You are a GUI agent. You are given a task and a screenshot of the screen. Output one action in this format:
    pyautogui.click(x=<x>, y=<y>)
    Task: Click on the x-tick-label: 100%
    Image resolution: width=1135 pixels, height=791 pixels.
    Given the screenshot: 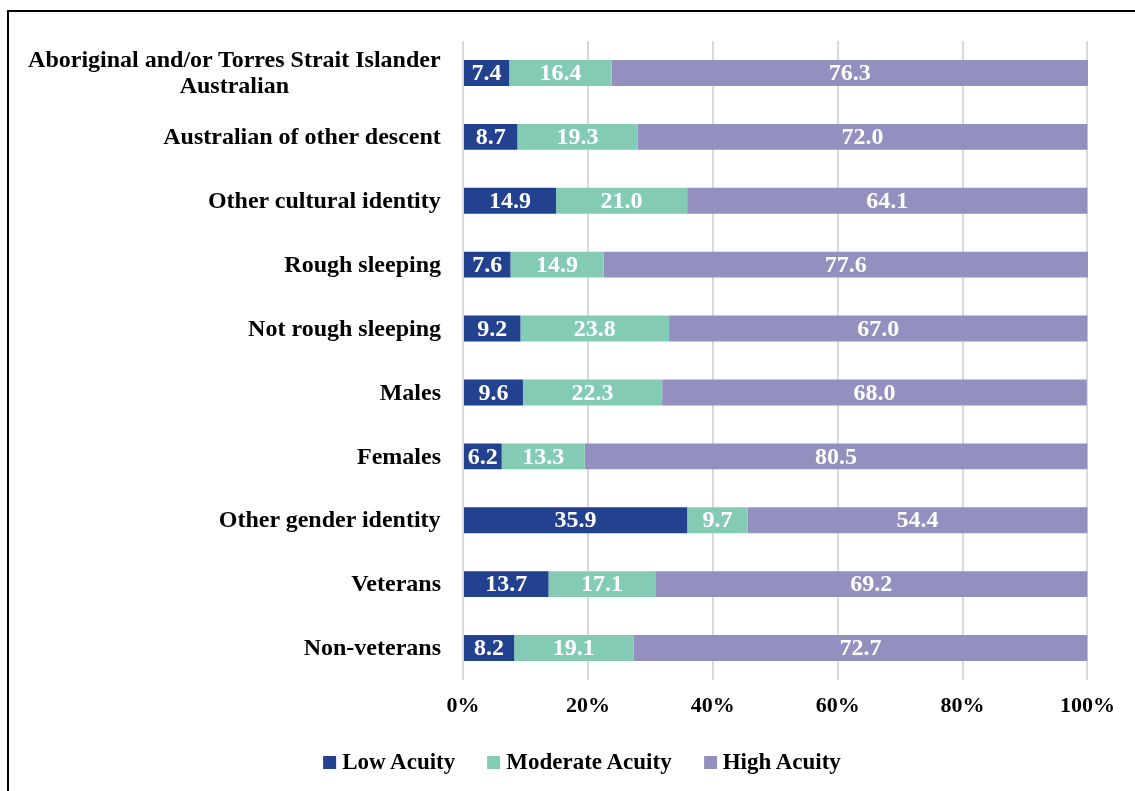 What is the action you would take?
    pyautogui.click(x=1087, y=704)
    